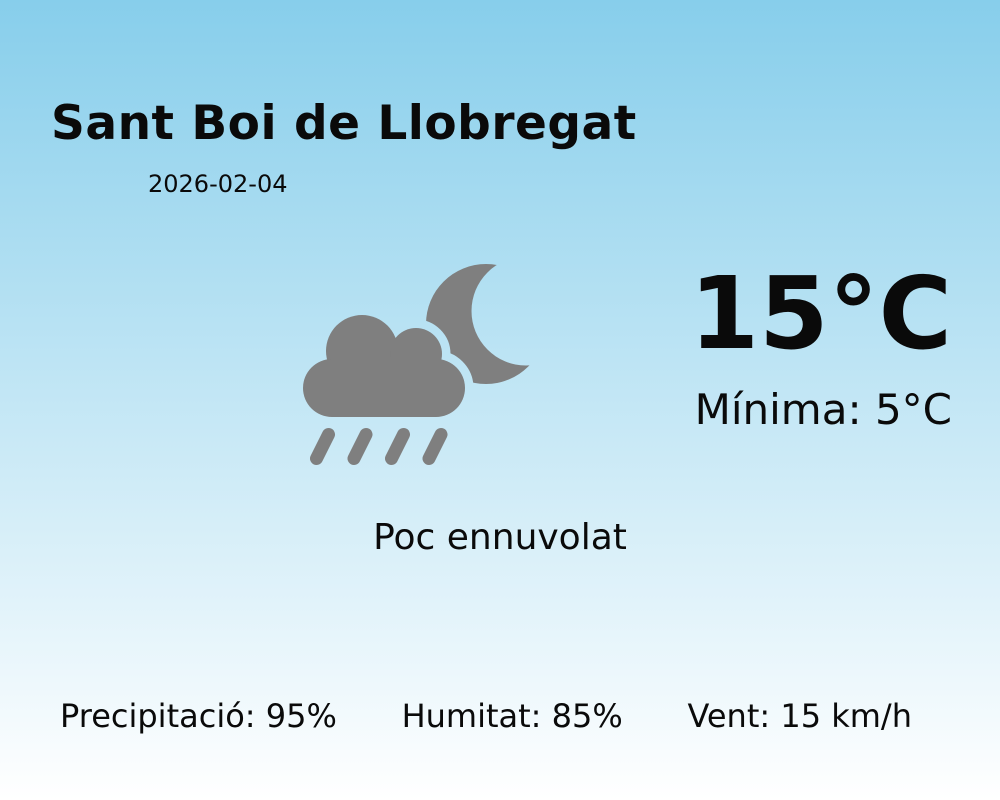  Describe the element at coordinates (799, 716) in the screenshot. I see `wind-label: Vent: 15 km/h` at that location.